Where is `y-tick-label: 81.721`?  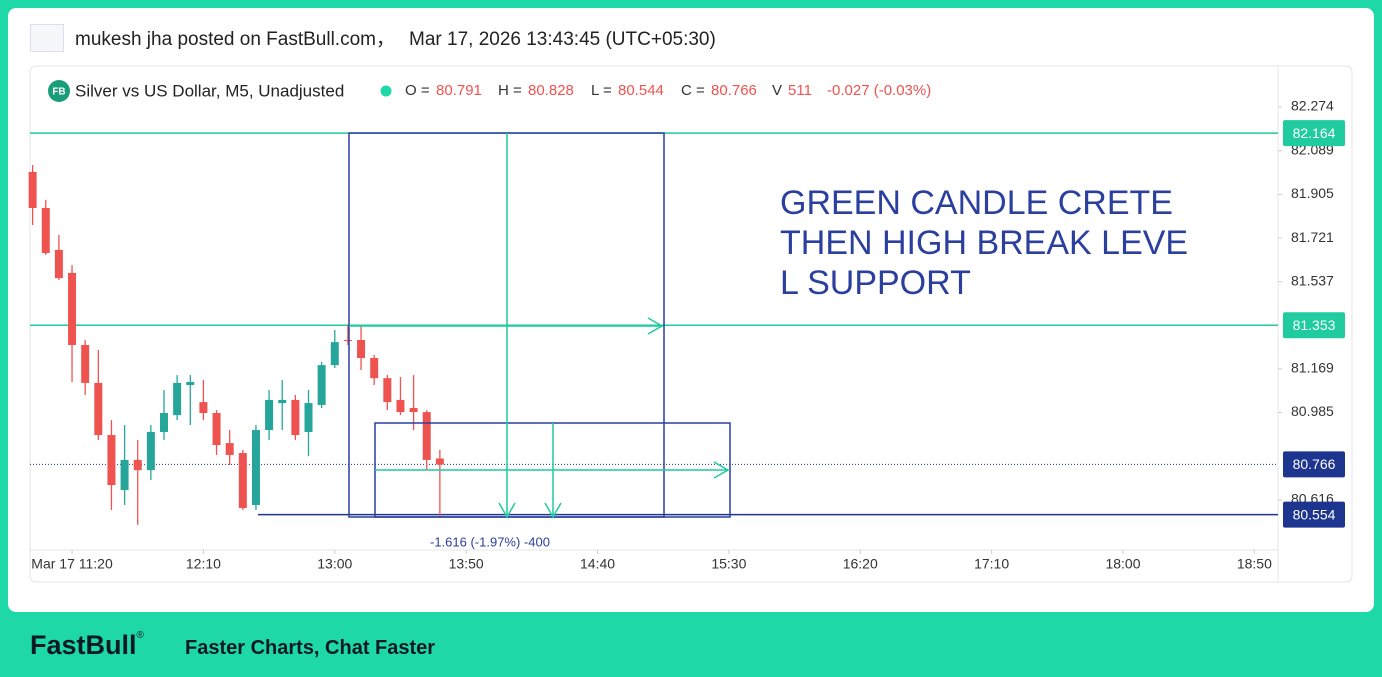 y-tick-label: 81.721 is located at coordinates (1312, 237).